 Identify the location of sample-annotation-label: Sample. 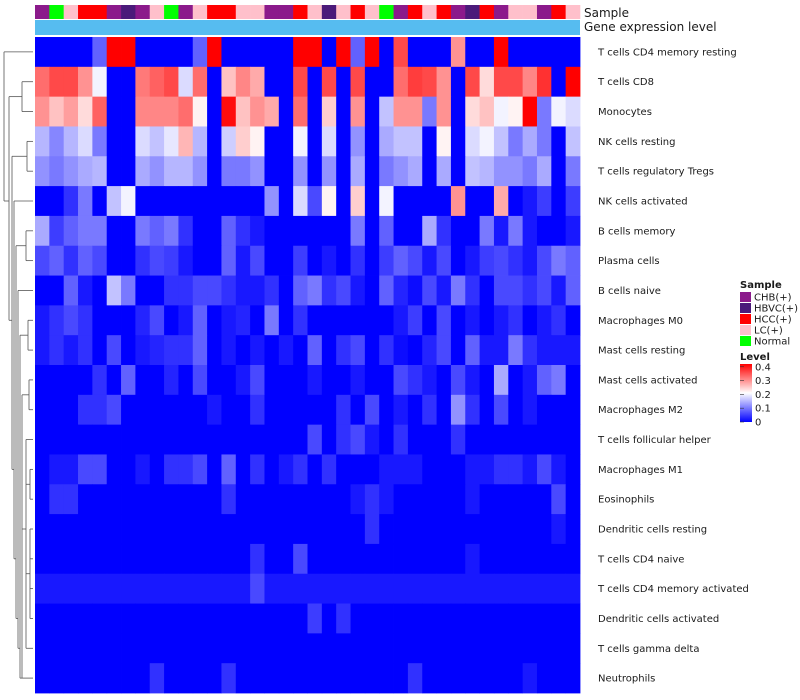
(606, 13).